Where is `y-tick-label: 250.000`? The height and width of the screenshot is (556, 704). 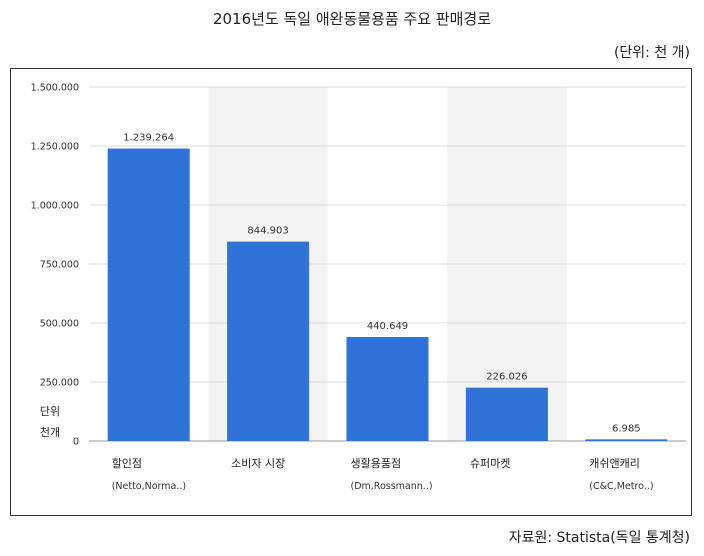 y-tick-label: 250.000 is located at coordinates (59, 383).